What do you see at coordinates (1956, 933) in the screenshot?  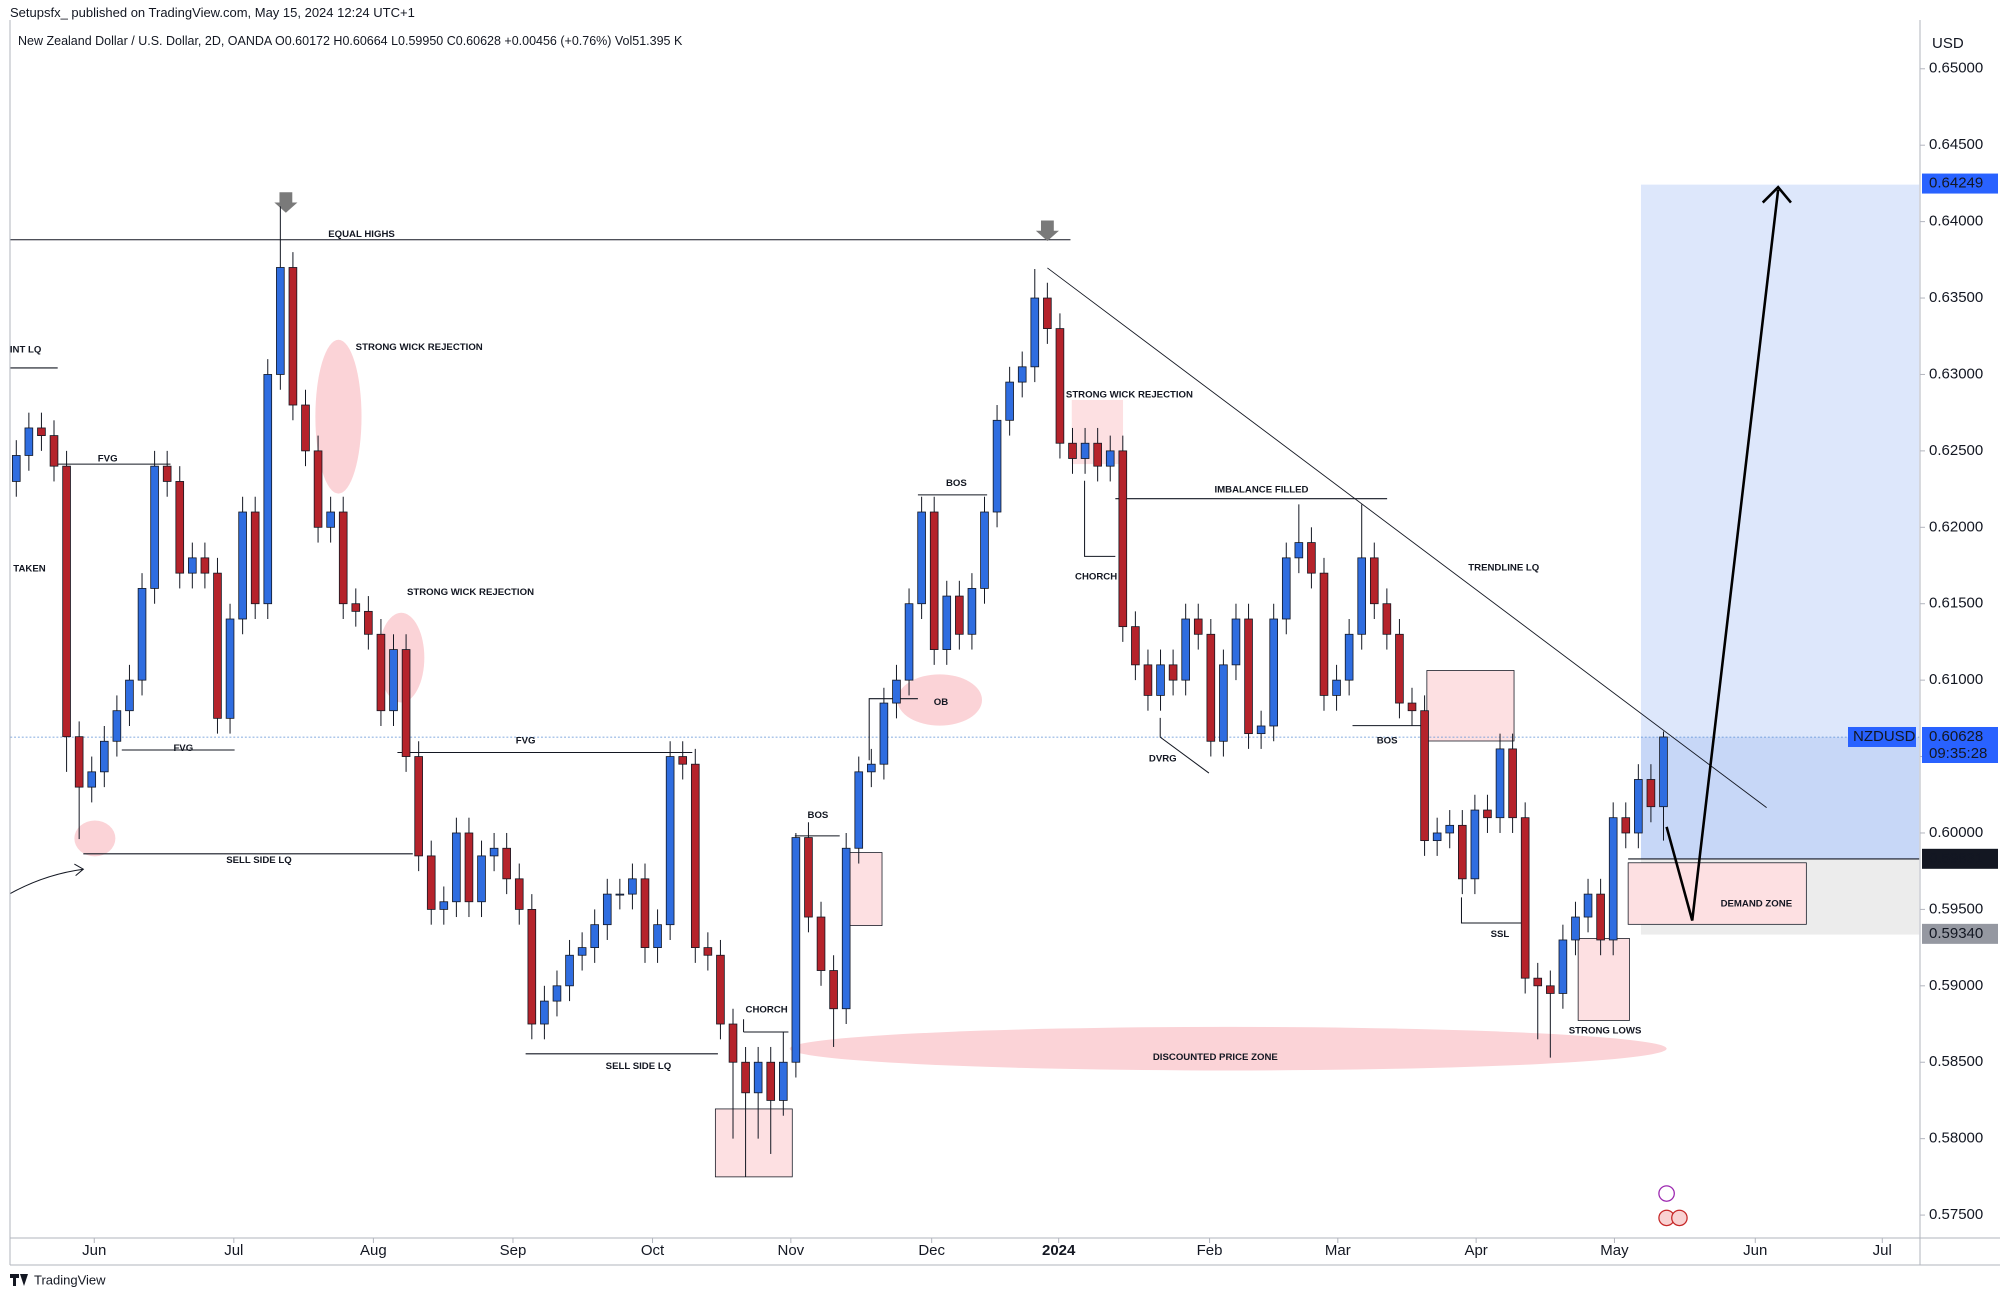 I see `price-label: 0.59340` at bounding box center [1956, 933].